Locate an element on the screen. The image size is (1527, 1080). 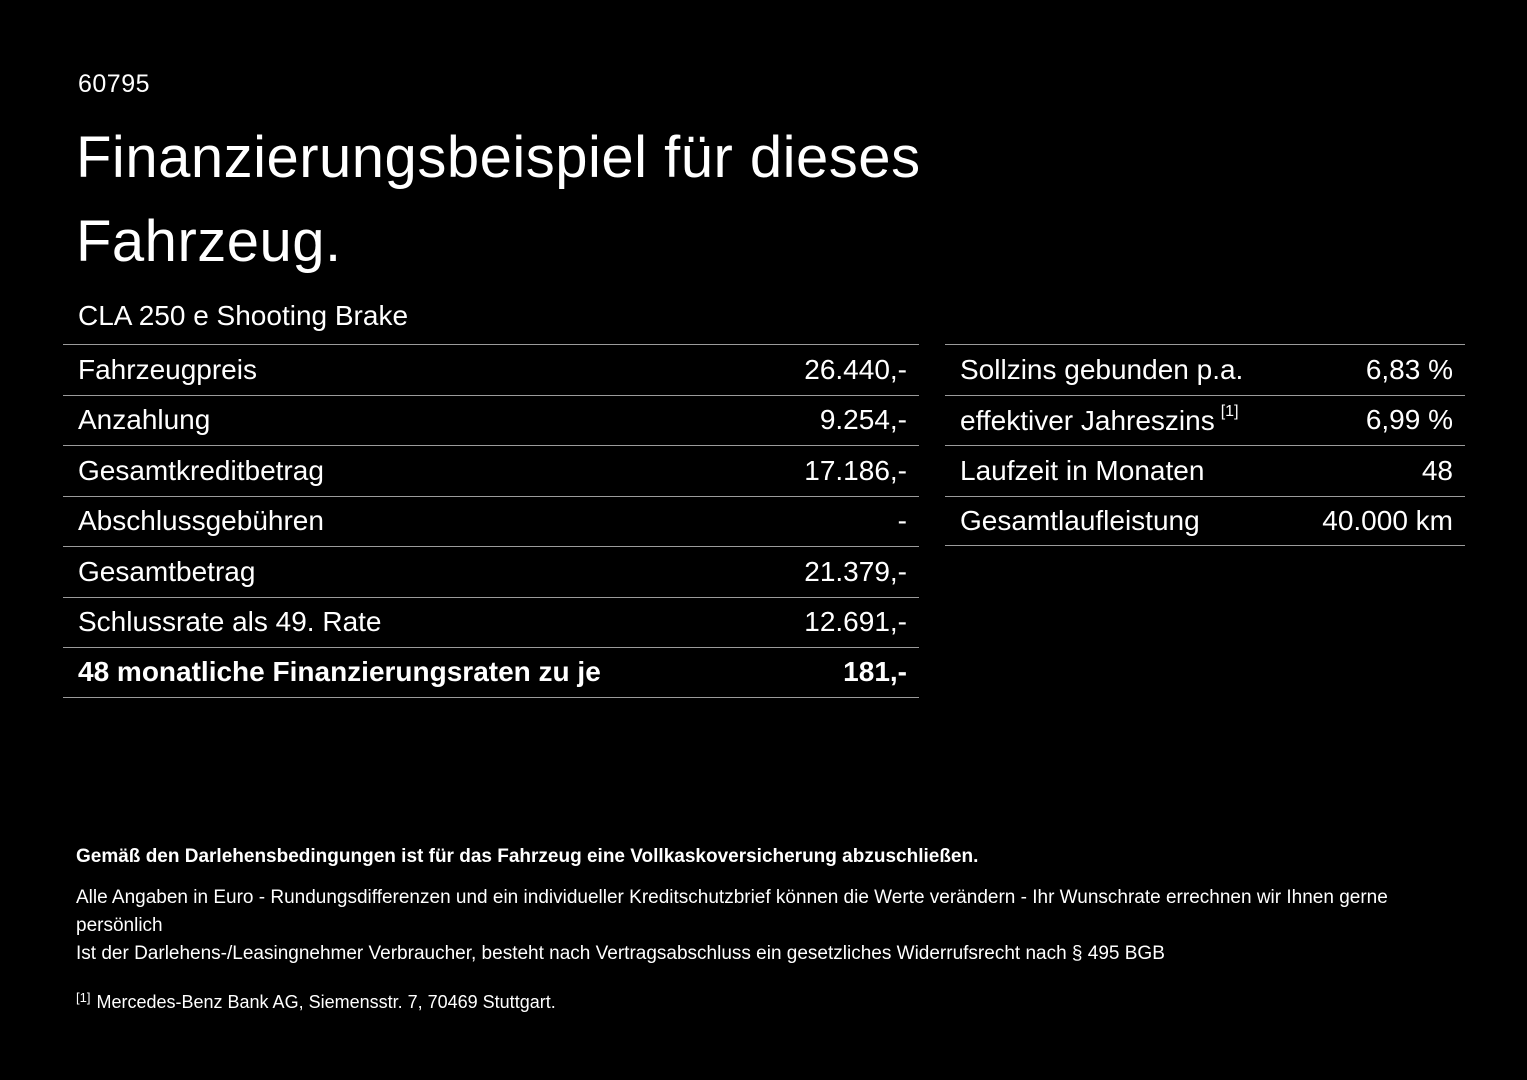
row-label: Gesamtkreditbetrag is located at coordinates (201, 470).